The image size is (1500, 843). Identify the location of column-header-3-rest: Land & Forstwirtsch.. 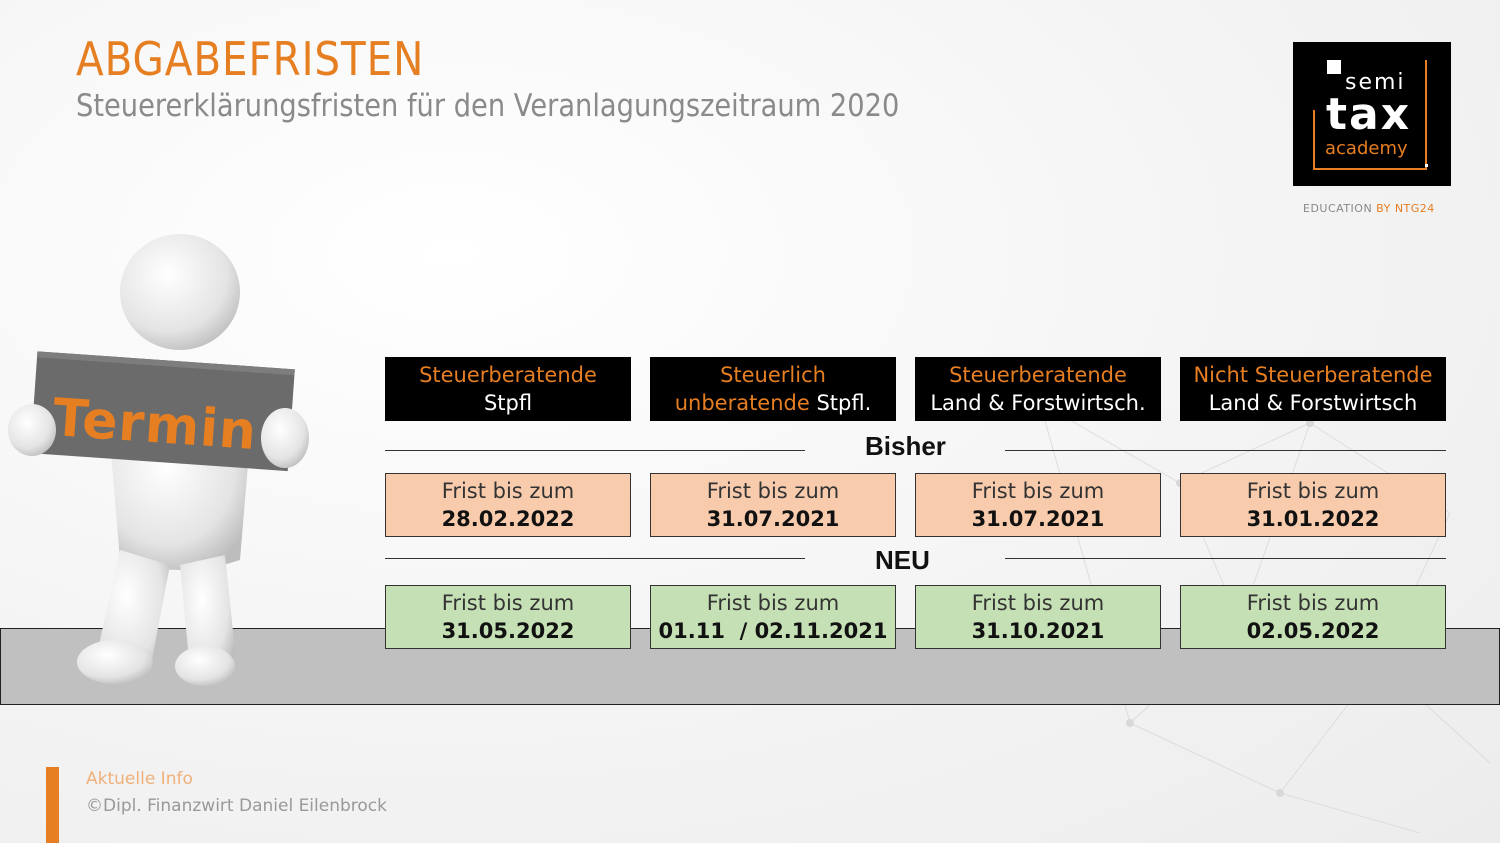
(1038, 403).